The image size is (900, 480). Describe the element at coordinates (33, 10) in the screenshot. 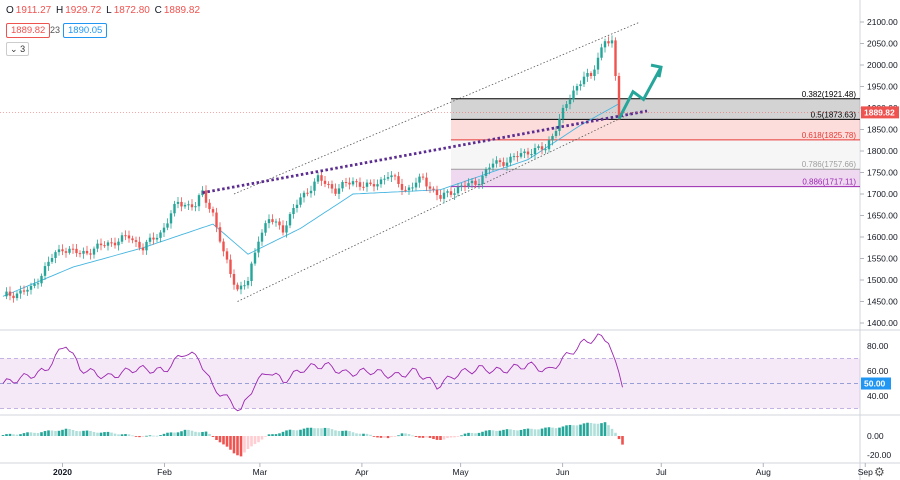

I see `open-value: 1911.27` at that location.